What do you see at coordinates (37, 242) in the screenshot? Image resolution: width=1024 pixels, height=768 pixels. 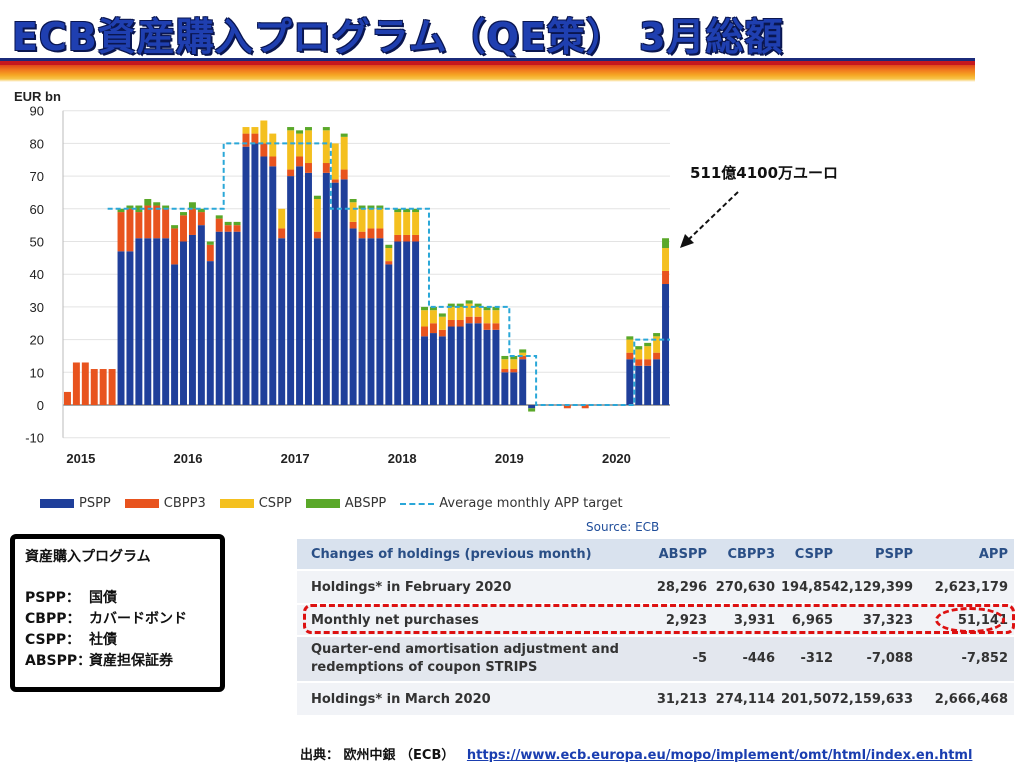 I see `y-tick-label: 50` at bounding box center [37, 242].